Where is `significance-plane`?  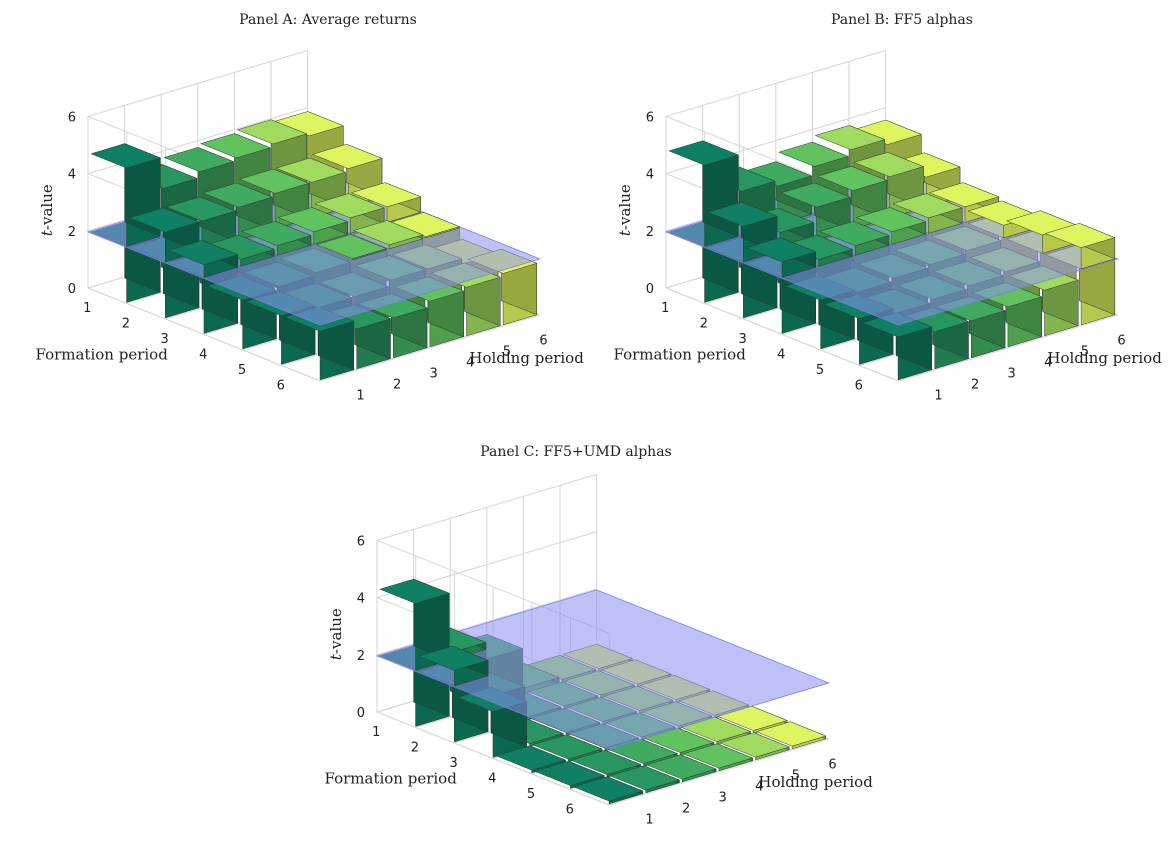 significance-plane is located at coordinates (603, 669).